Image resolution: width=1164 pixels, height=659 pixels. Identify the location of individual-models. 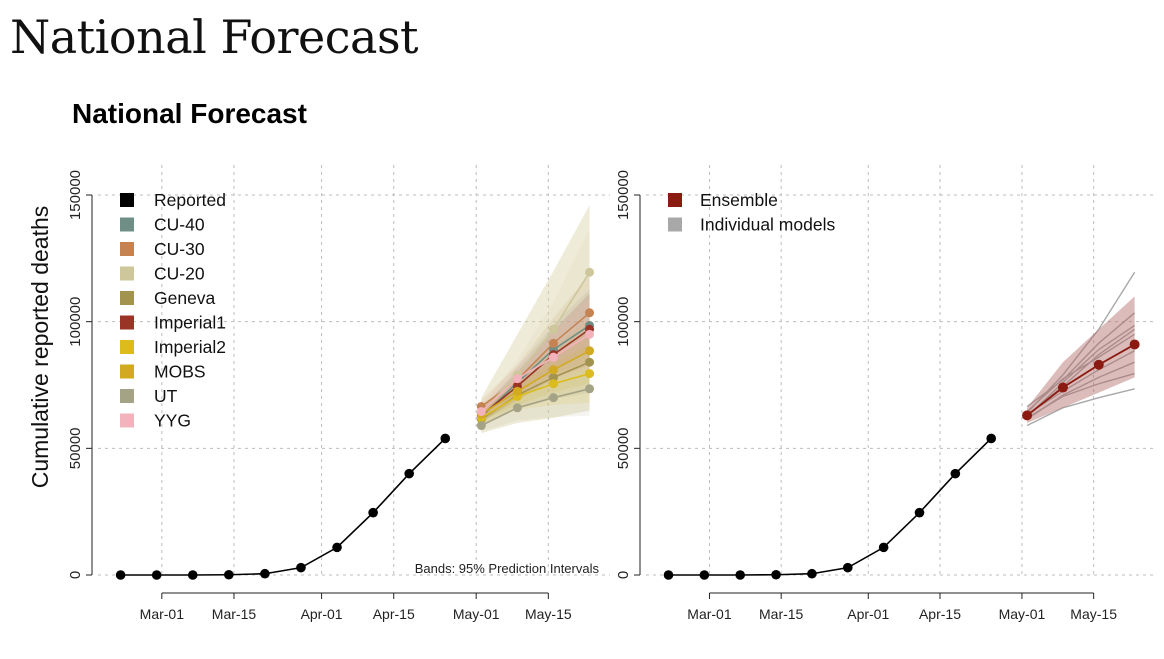
(1081, 349).